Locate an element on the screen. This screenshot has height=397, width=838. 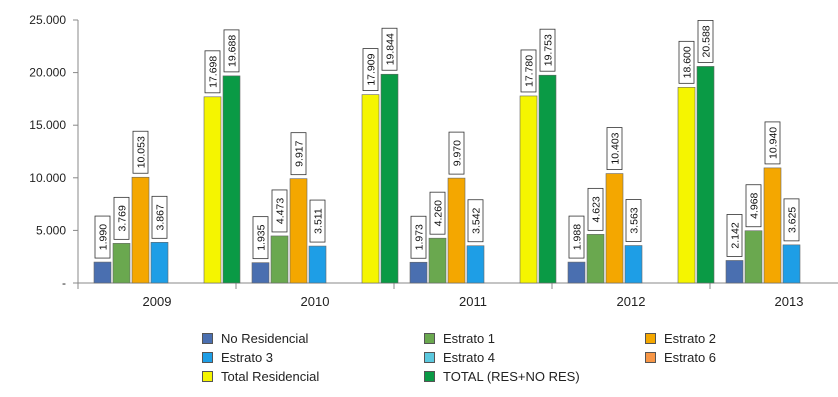
legend-label: Total Residencial is located at coordinates (270, 376).